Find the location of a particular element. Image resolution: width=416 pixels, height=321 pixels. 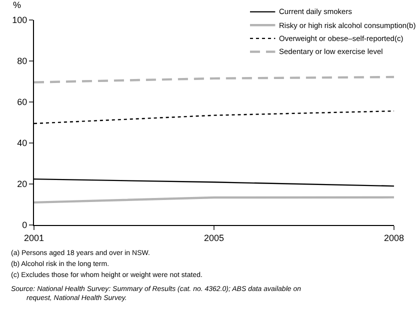

y-tick-label: 100 is located at coordinates (20, 20).